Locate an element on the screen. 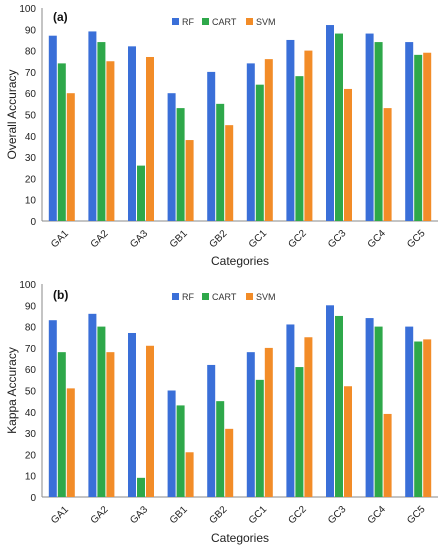  legend-label-cart: CART is located at coordinates (224, 22).